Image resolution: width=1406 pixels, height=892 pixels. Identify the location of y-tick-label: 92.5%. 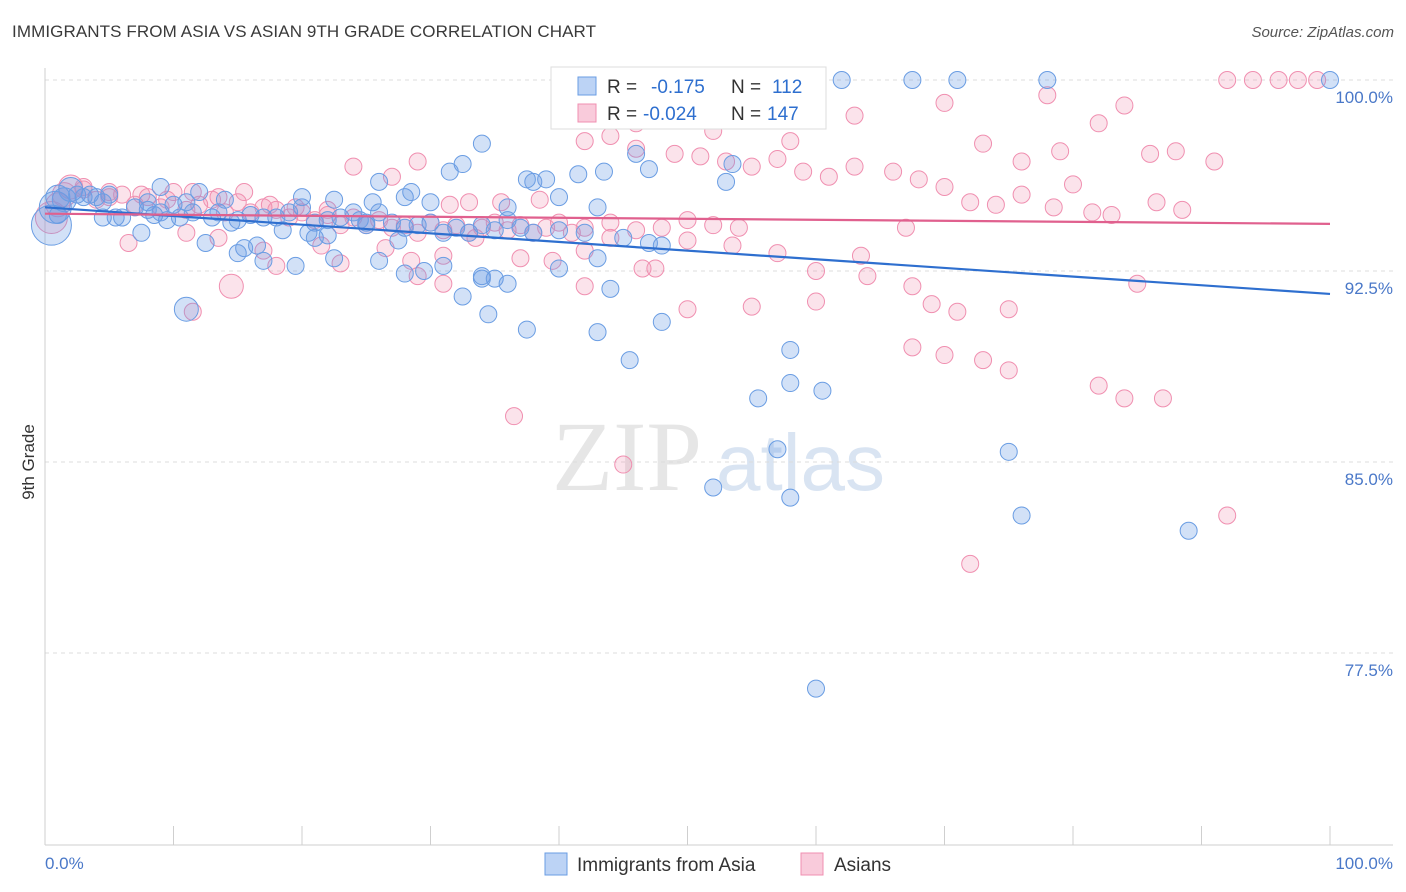
(1369, 288).